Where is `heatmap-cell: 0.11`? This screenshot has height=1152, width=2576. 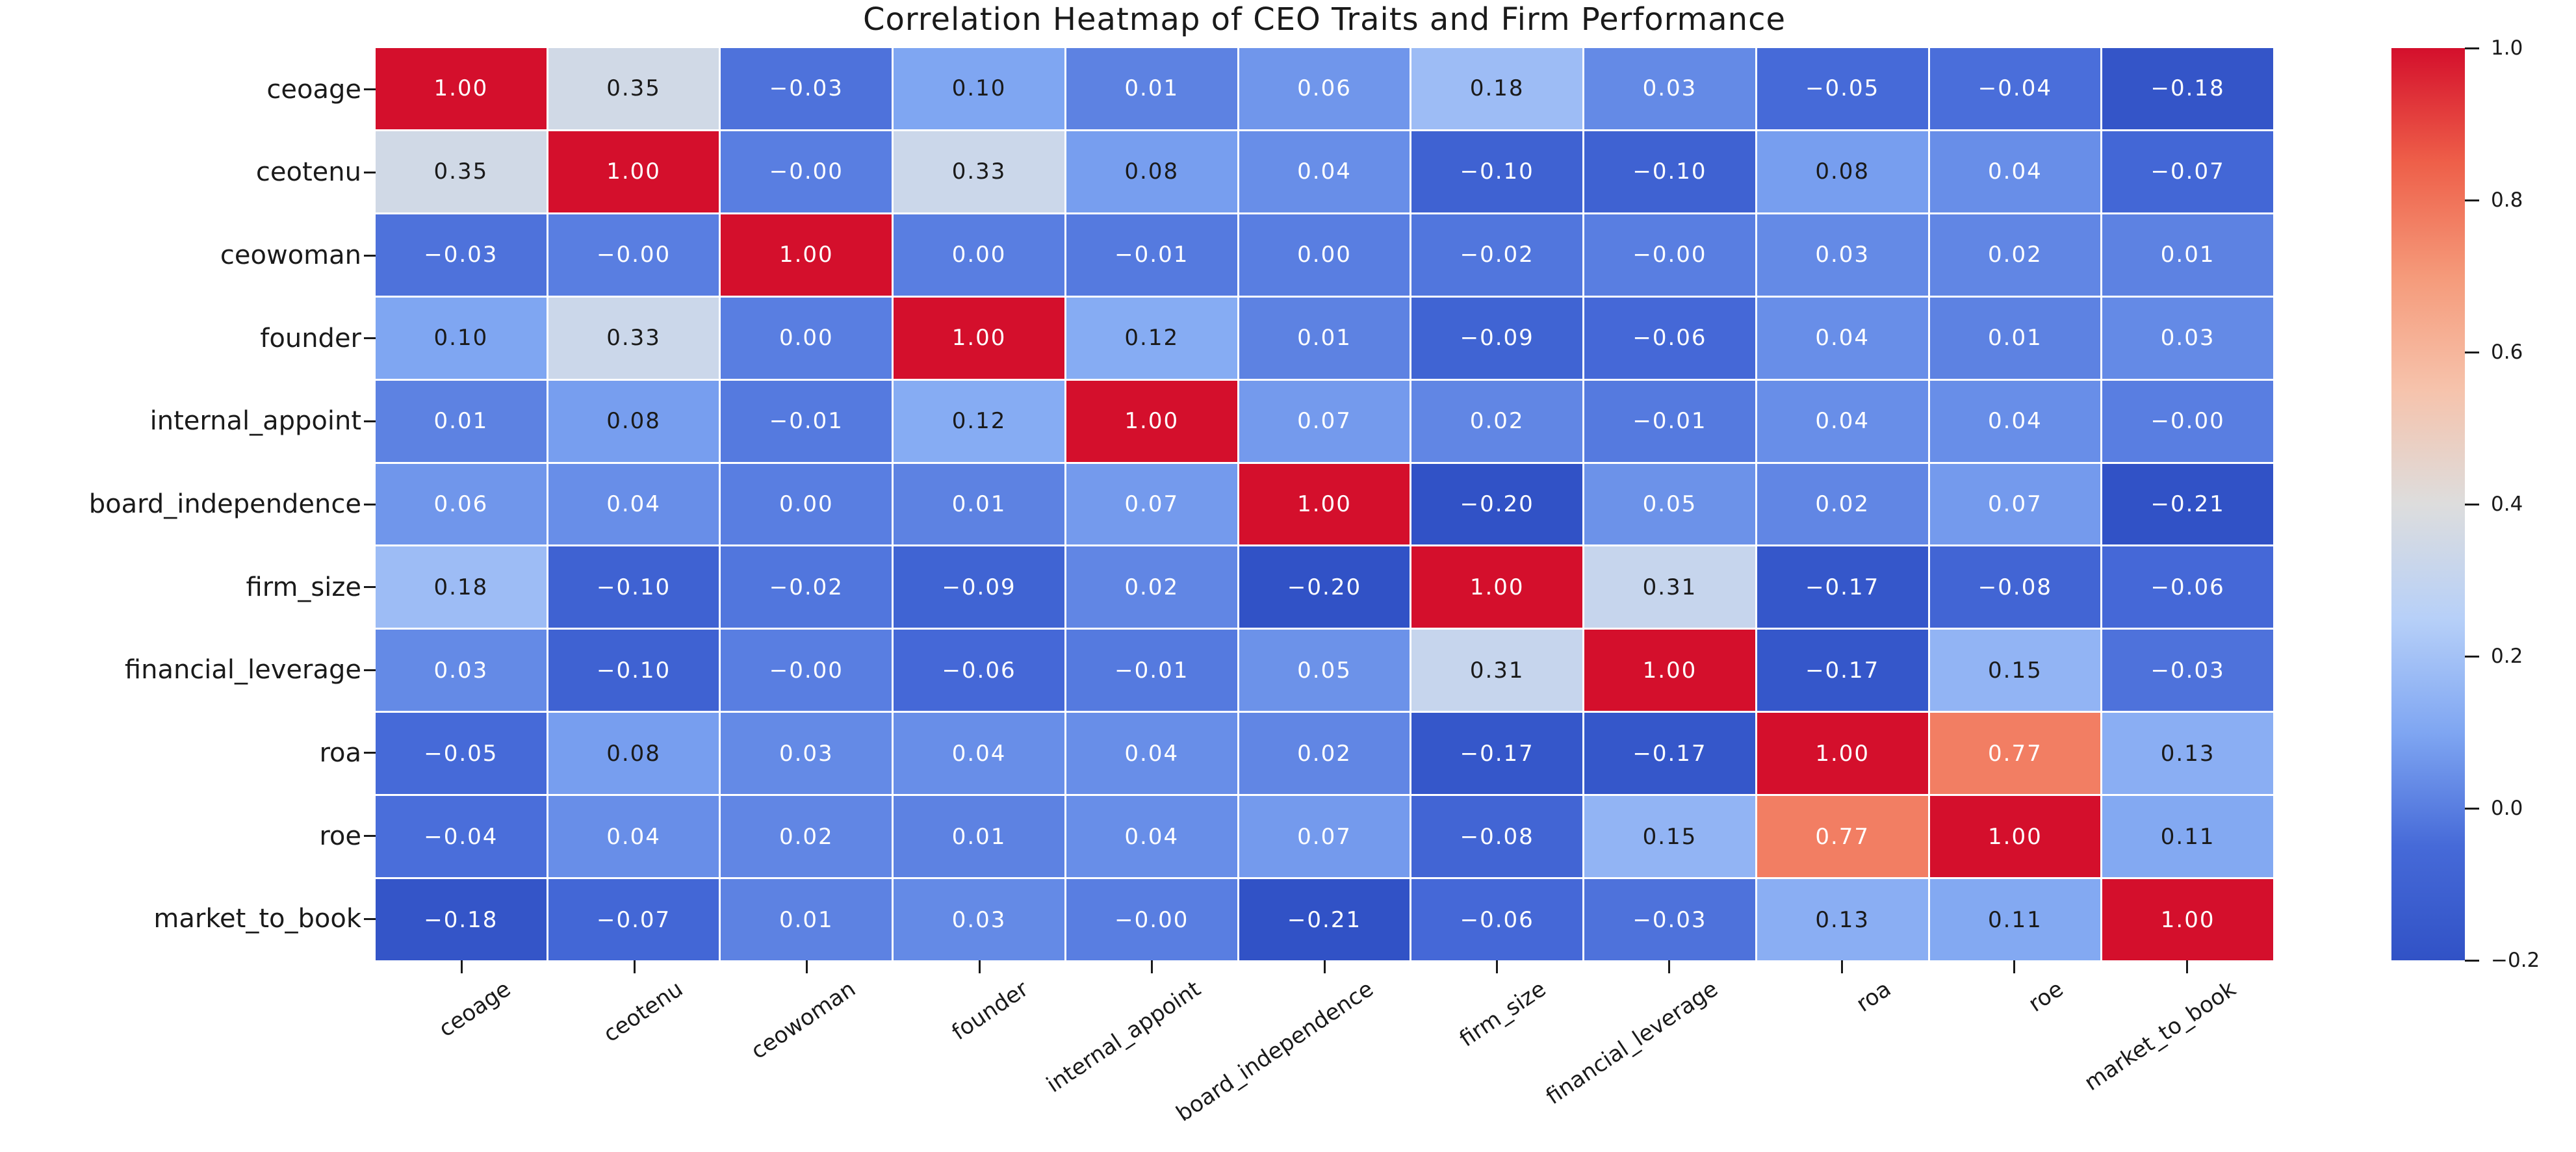 heatmap-cell: 0.11 is located at coordinates (2187, 837).